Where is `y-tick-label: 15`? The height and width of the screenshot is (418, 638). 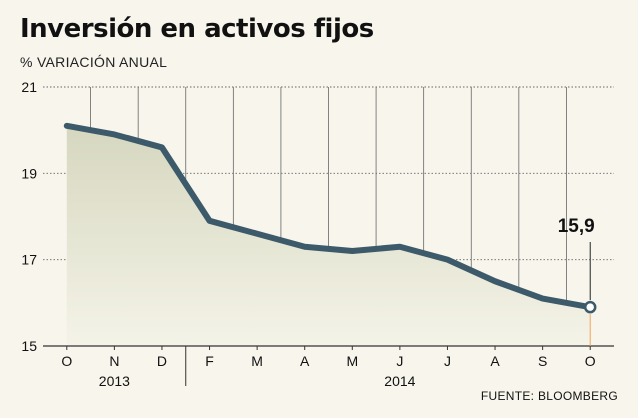 y-tick-label: 15 is located at coordinates (29, 346).